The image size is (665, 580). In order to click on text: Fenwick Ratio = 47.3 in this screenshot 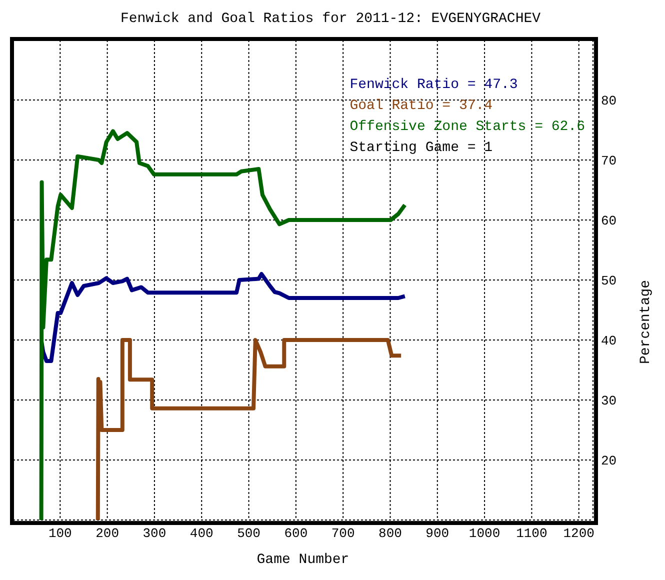, I will do `click(434, 85)`.